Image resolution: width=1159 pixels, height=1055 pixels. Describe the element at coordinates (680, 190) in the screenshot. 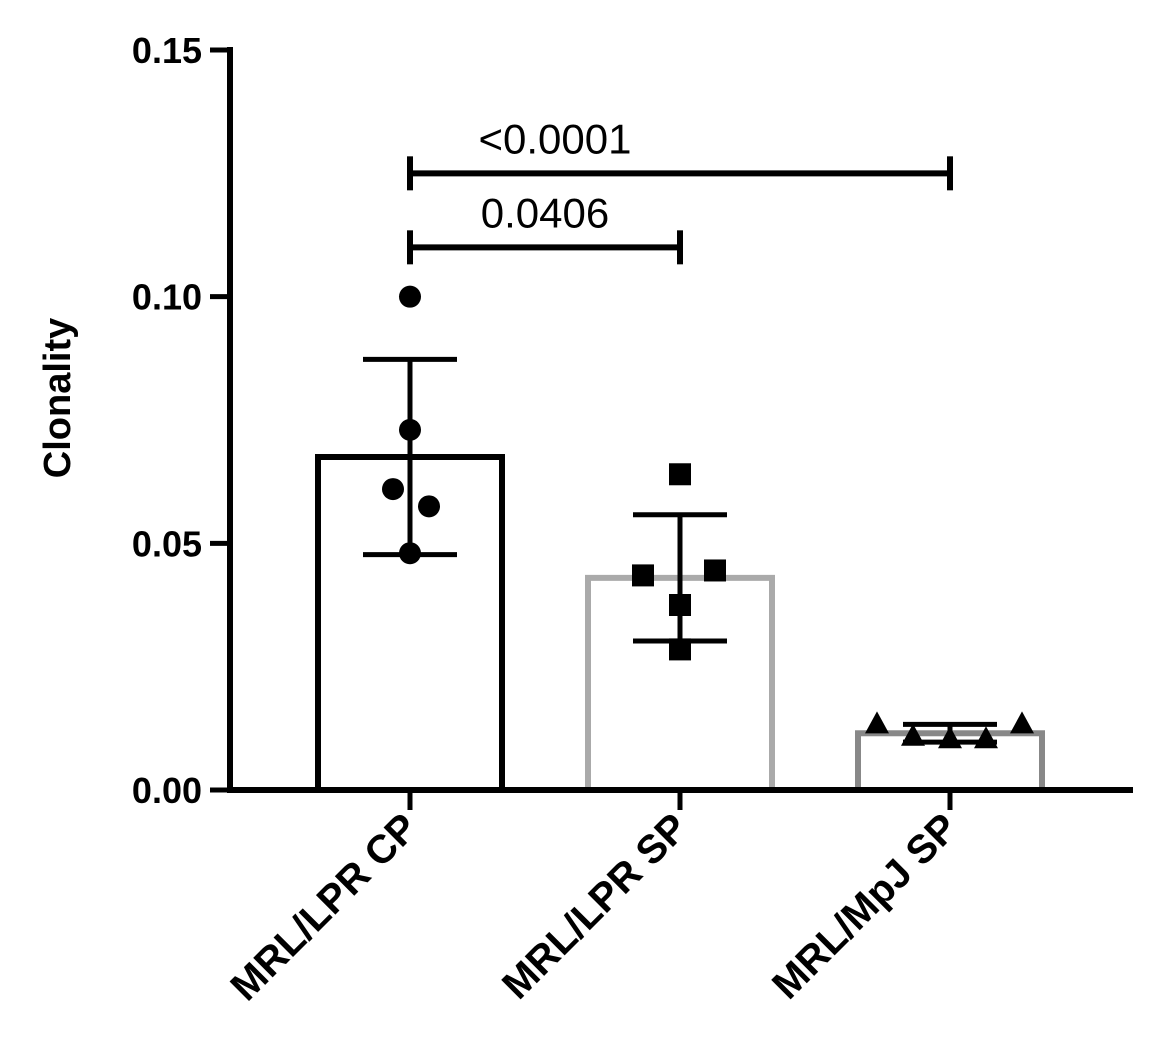

I see `significance-layer: 0.0406 <0.0001` at that location.